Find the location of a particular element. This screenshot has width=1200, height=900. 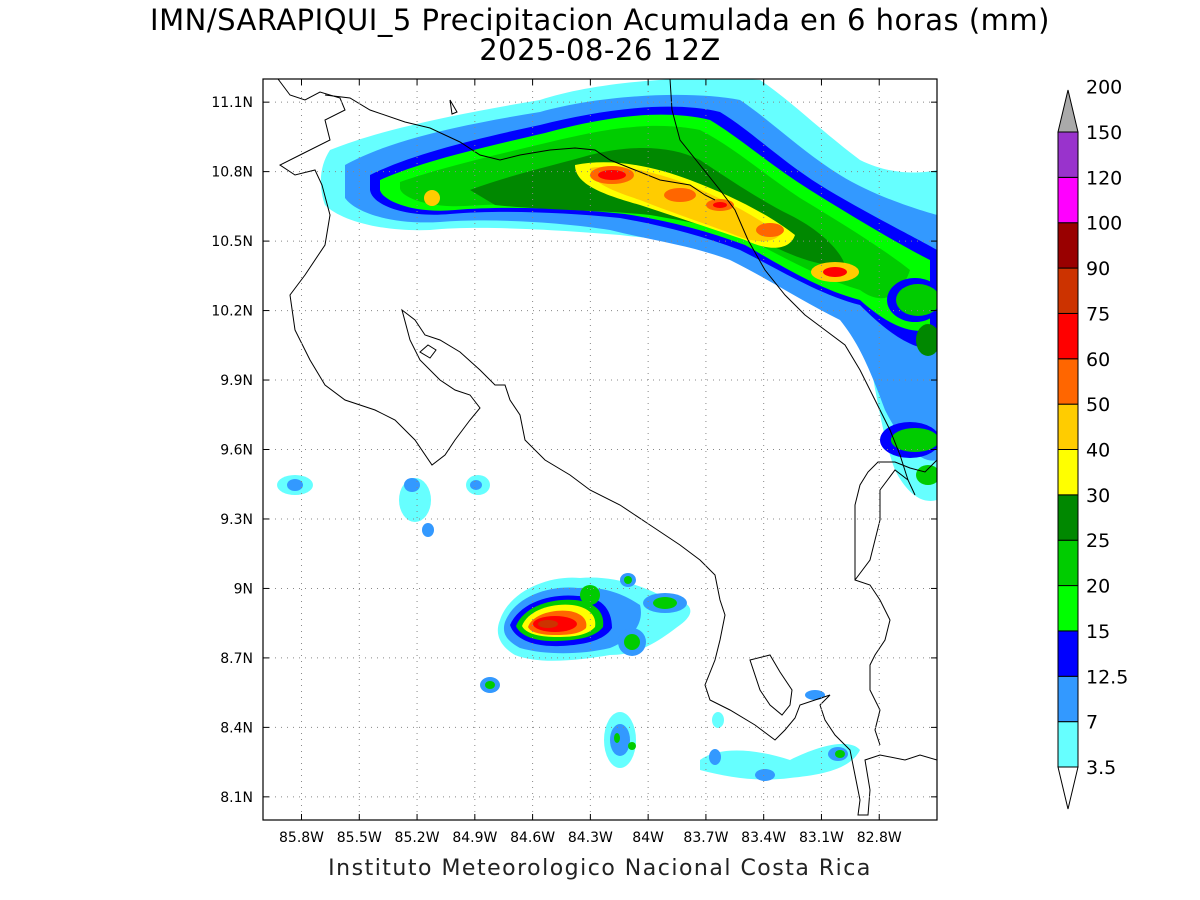

coastline-bocas is located at coordinates (895, 602).